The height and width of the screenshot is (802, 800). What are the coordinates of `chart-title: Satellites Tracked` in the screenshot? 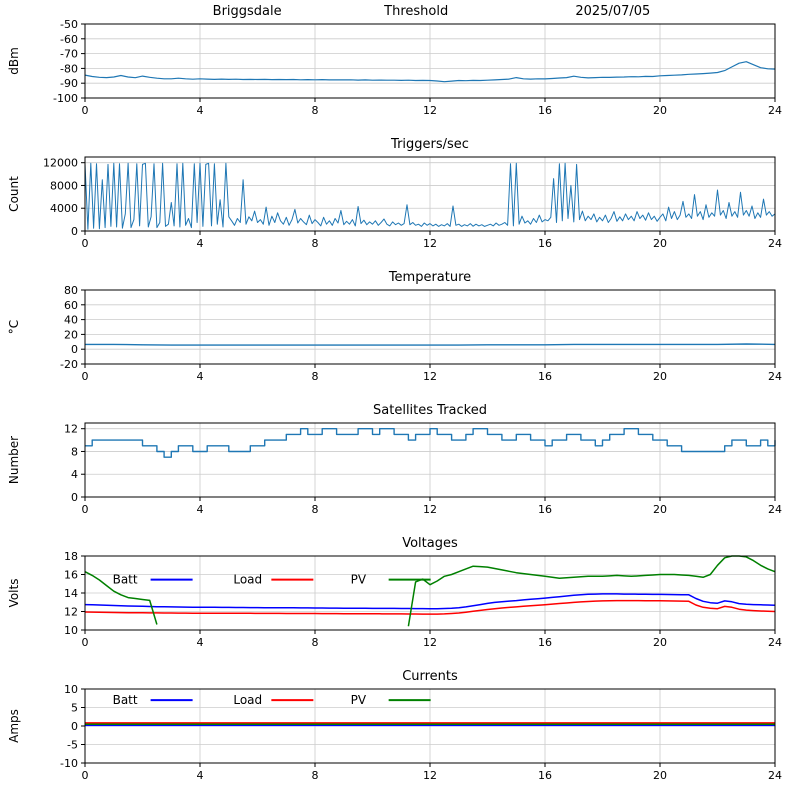 It's located at (430, 410).